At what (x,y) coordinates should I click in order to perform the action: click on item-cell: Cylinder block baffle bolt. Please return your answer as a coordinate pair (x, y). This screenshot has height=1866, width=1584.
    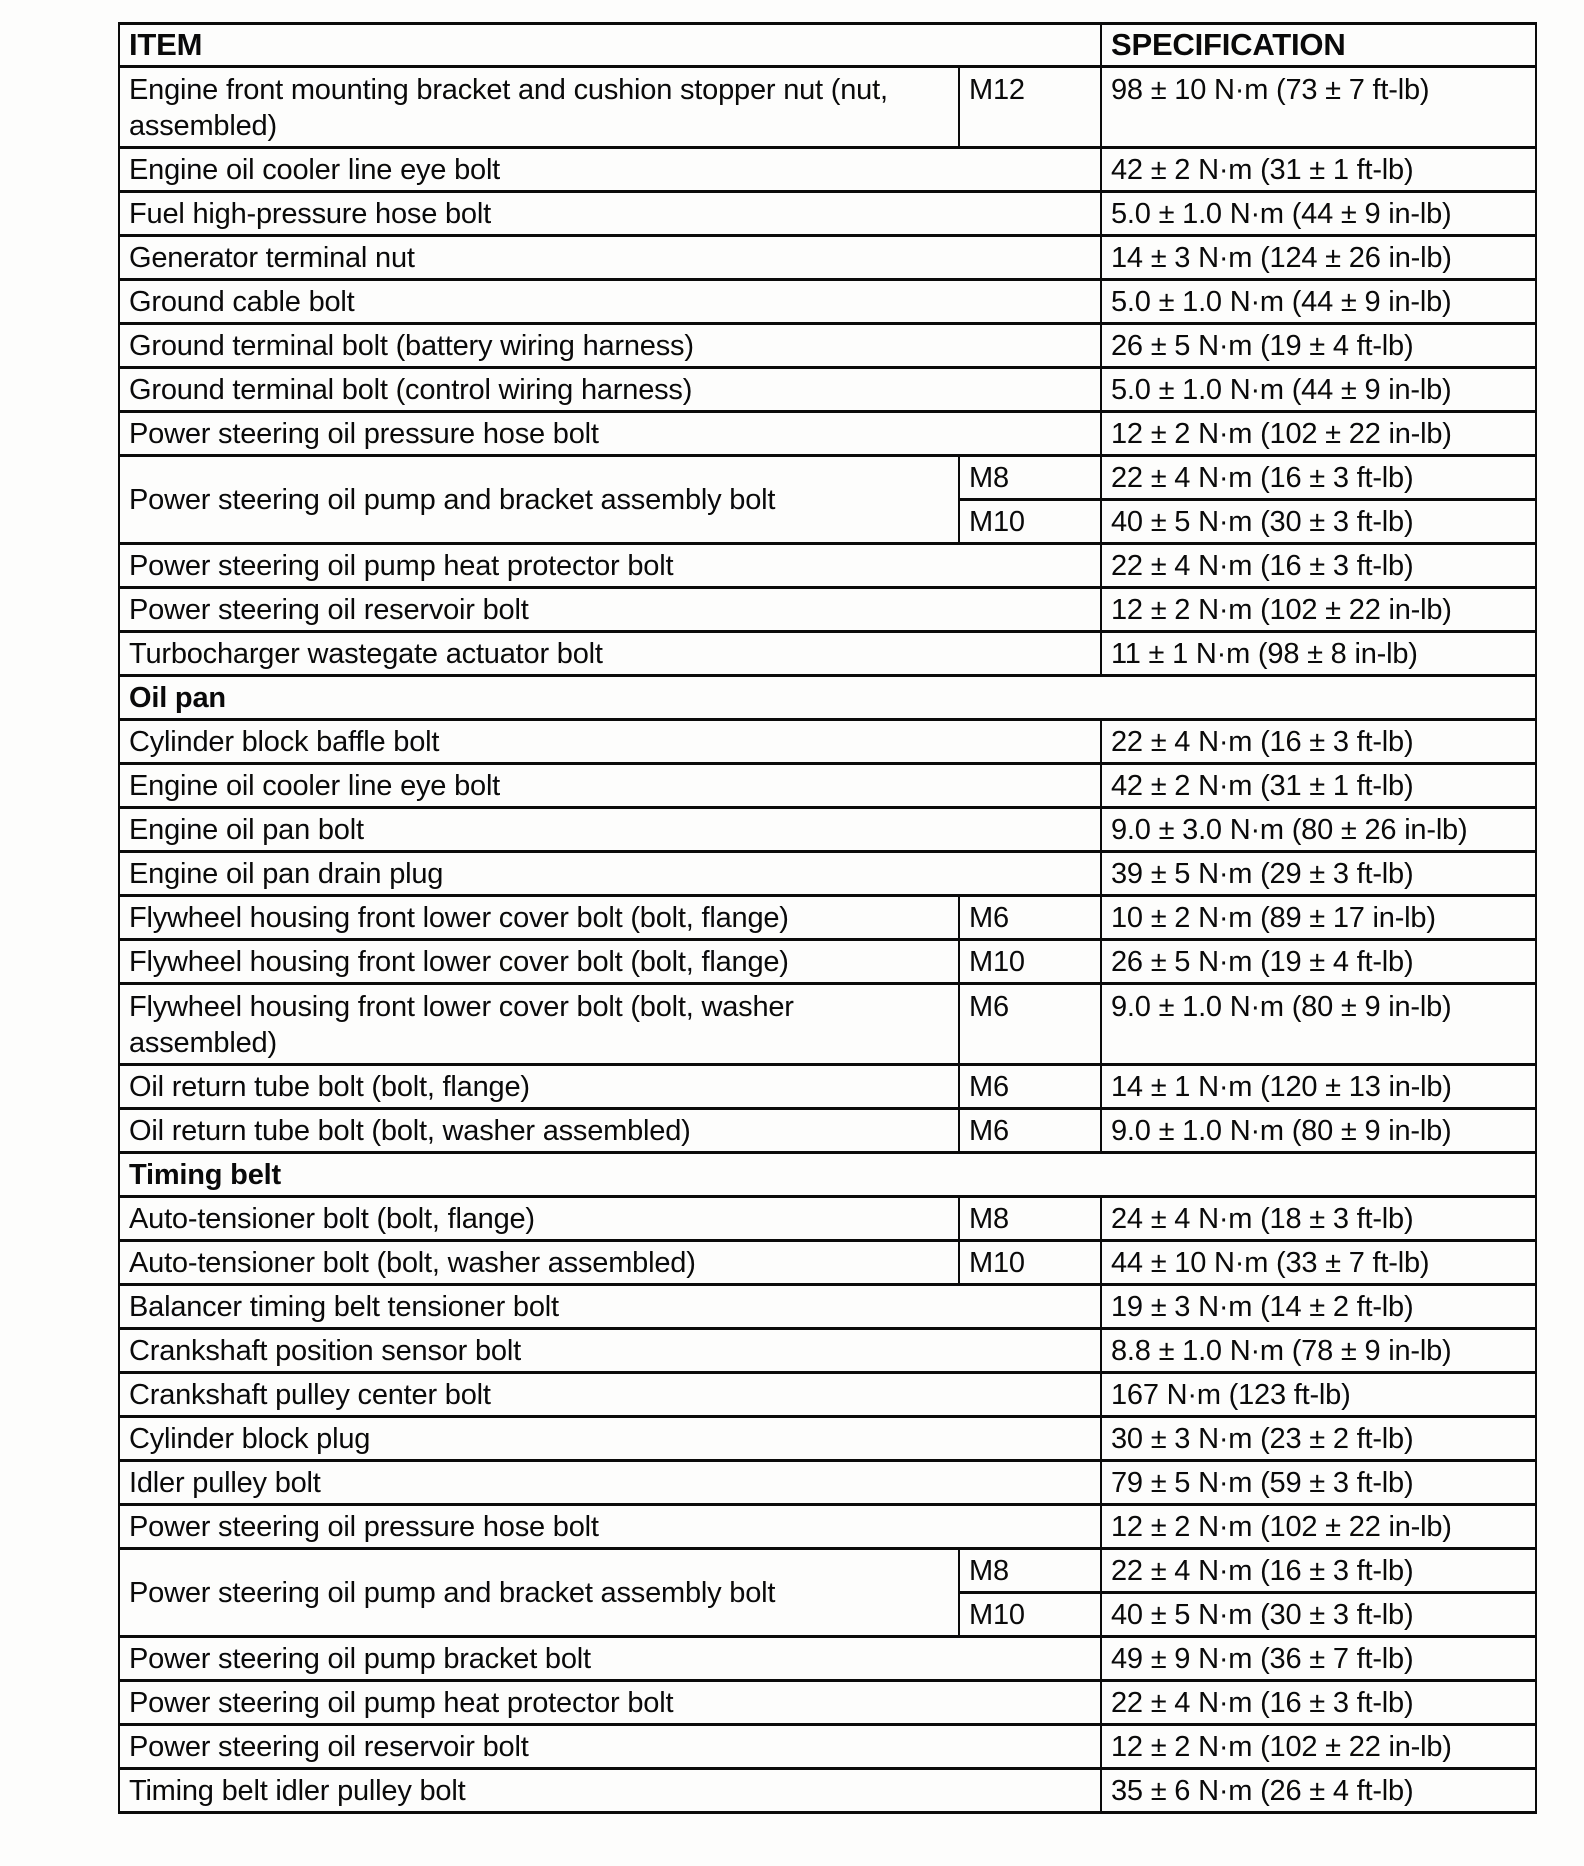
    Looking at the image, I should click on (610, 741).